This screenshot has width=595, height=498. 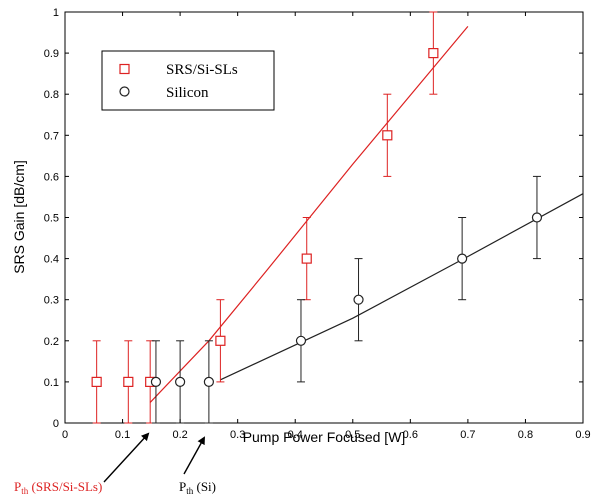 What do you see at coordinates (51, 177) in the screenshot?
I see `y-tick-label: 0.6` at bounding box center [51, 177].